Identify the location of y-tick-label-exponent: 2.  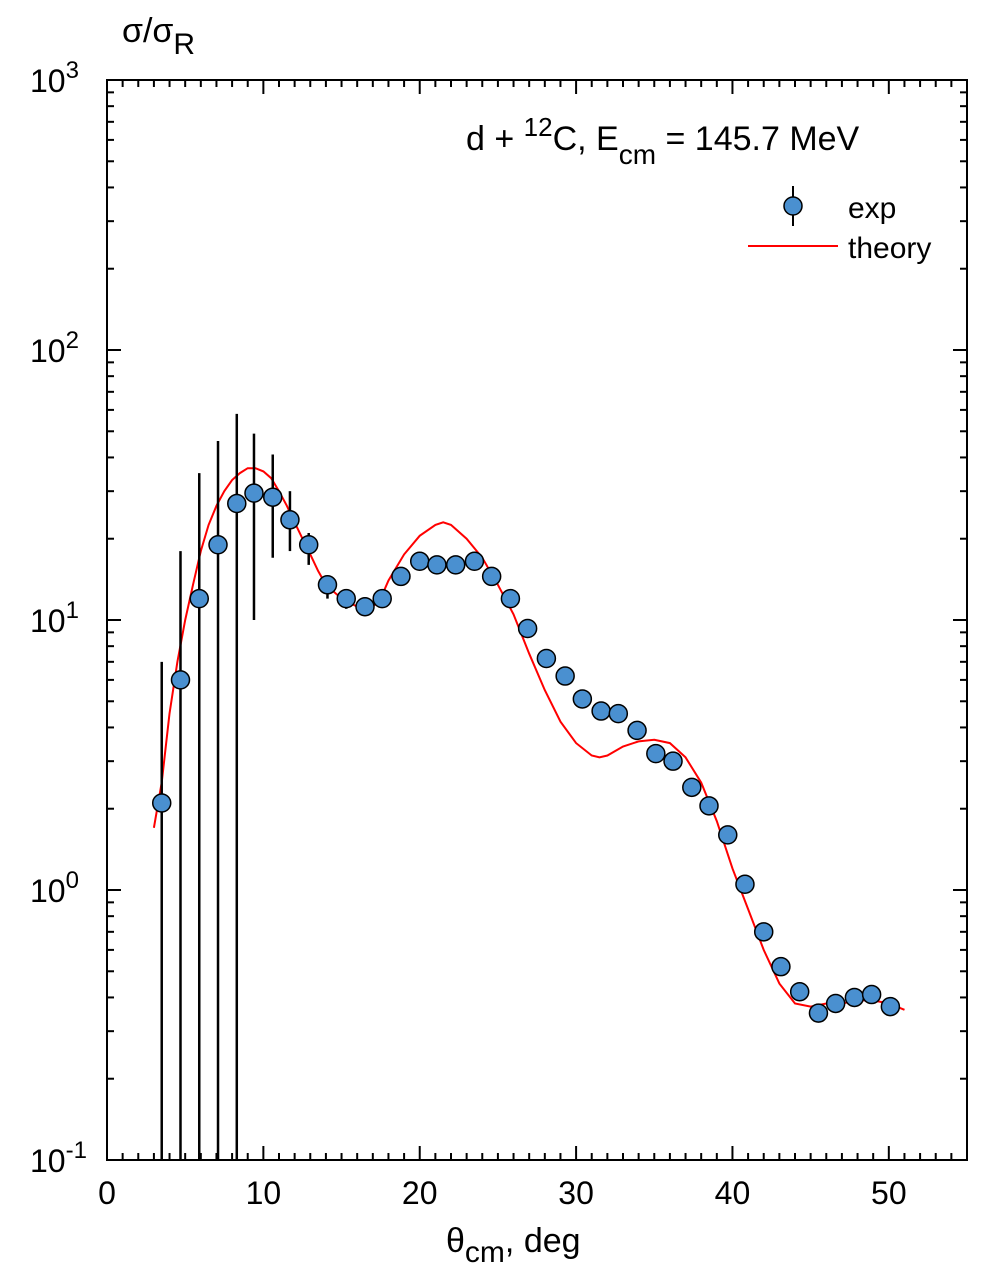
(72, 340).